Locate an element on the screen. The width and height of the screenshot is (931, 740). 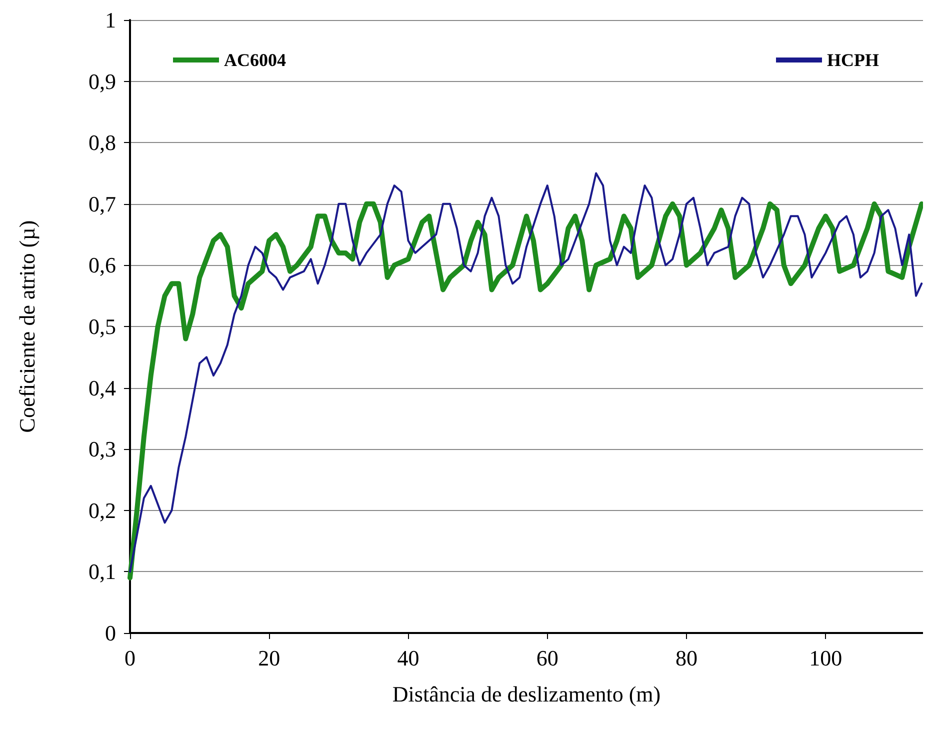
y-tick-label: 0,9 is located at coordinates (102, 81).